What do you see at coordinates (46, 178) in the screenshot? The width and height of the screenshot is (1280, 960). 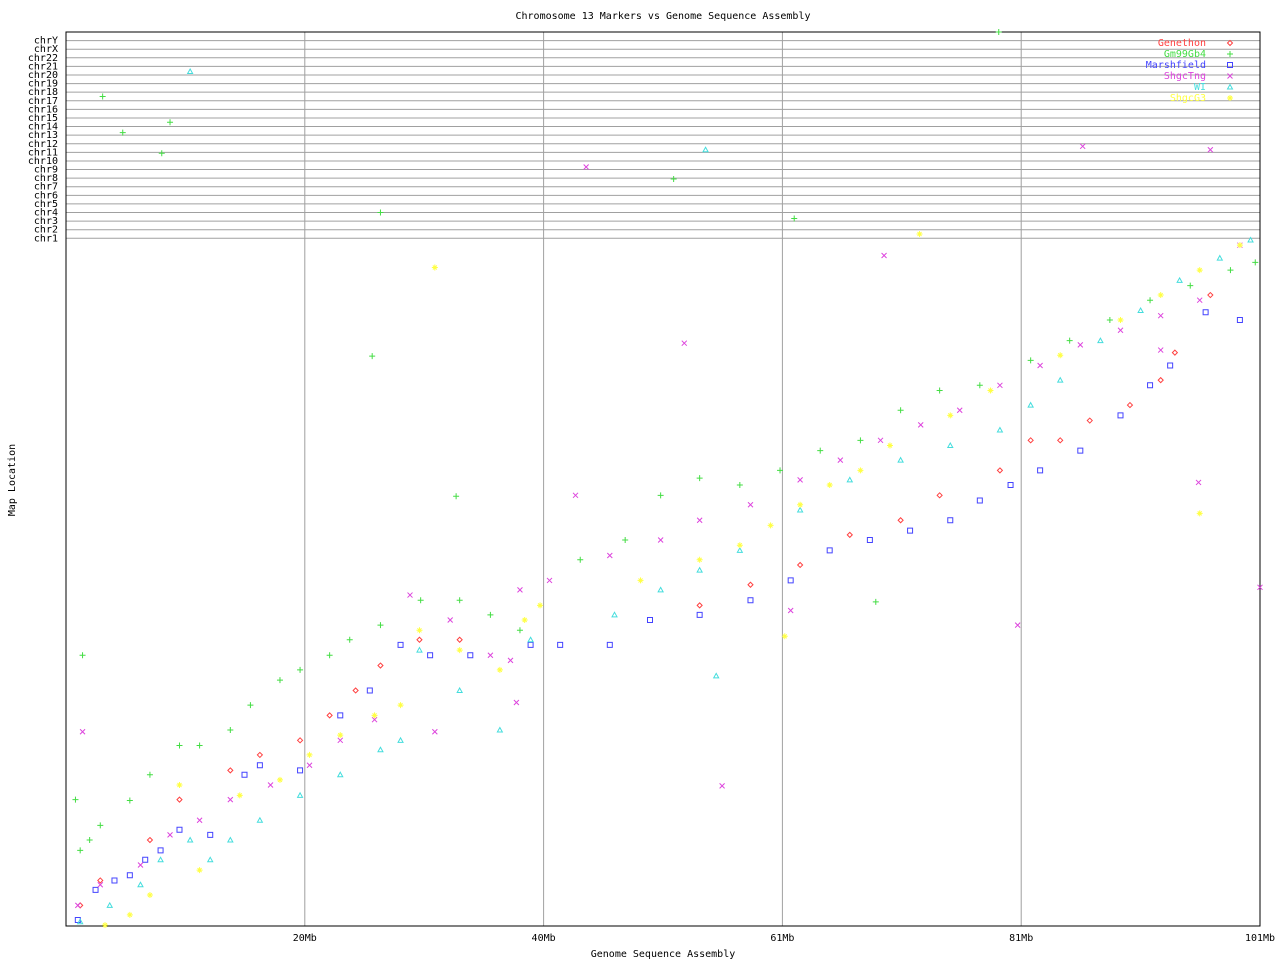 I see `y-tick-label: chr8` at bounding box center [46, 178].